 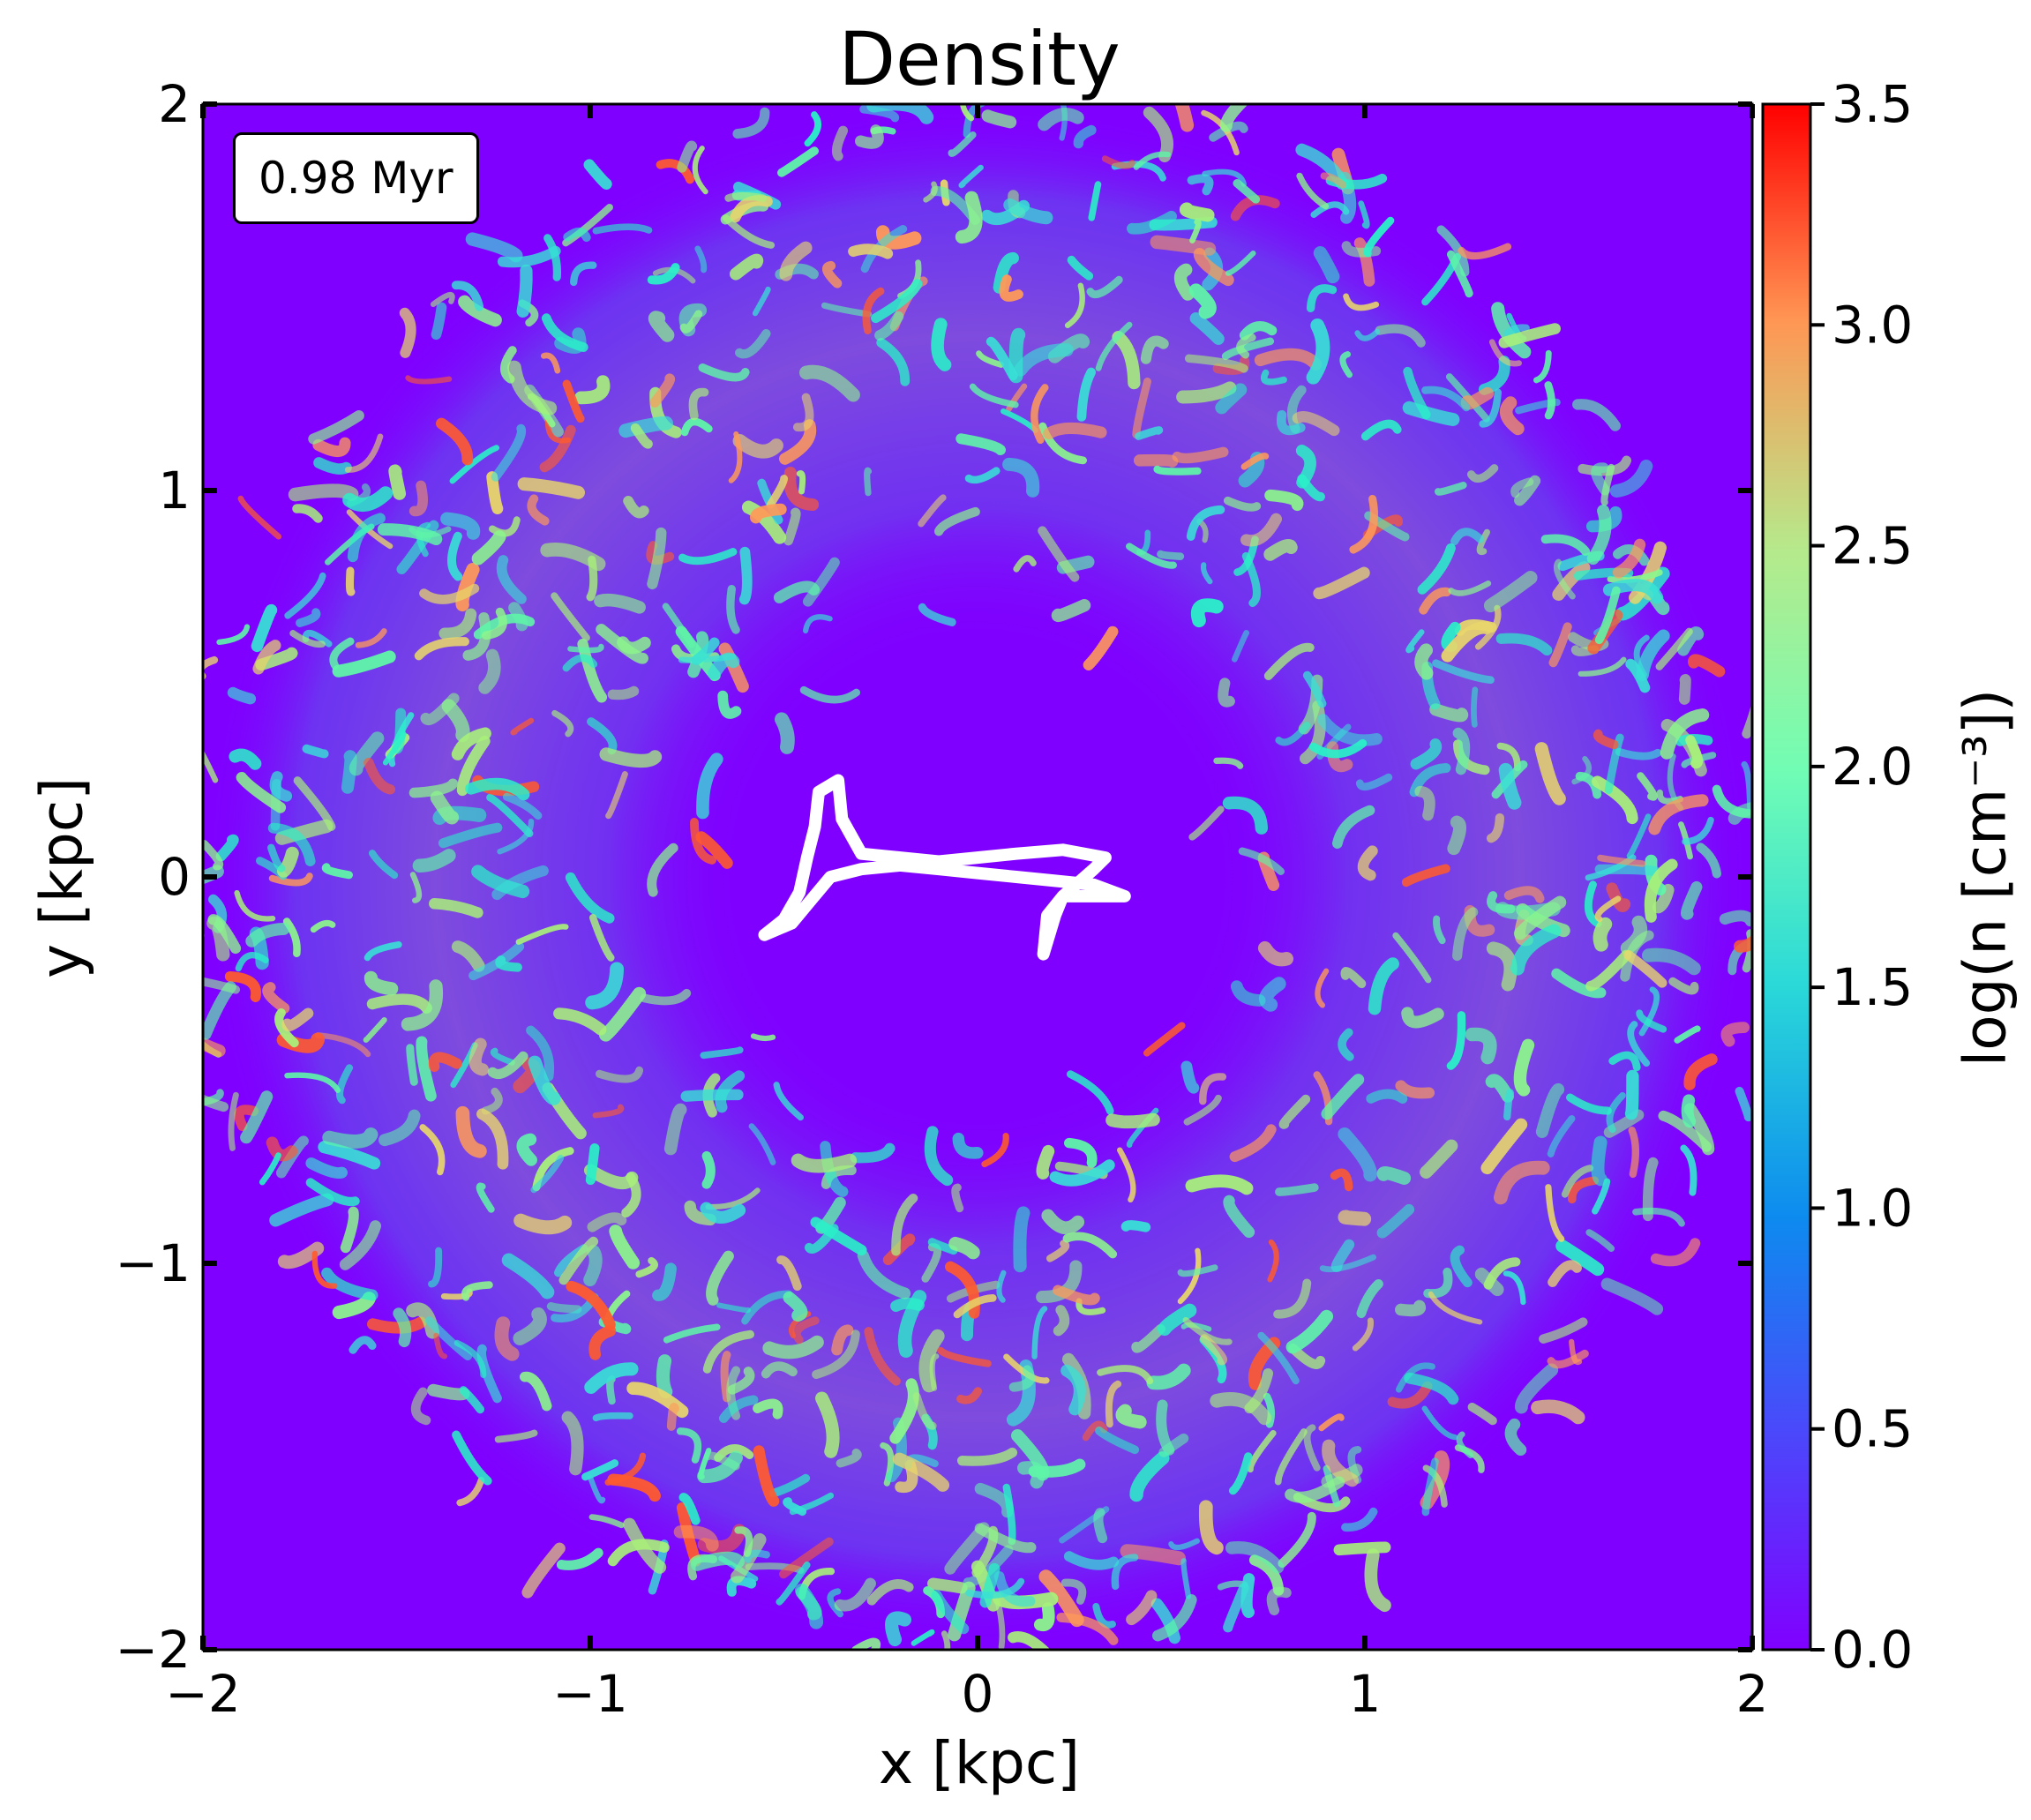 I want to click on colorbar-tick-label: 2.5, so click(x=1873, y=546).